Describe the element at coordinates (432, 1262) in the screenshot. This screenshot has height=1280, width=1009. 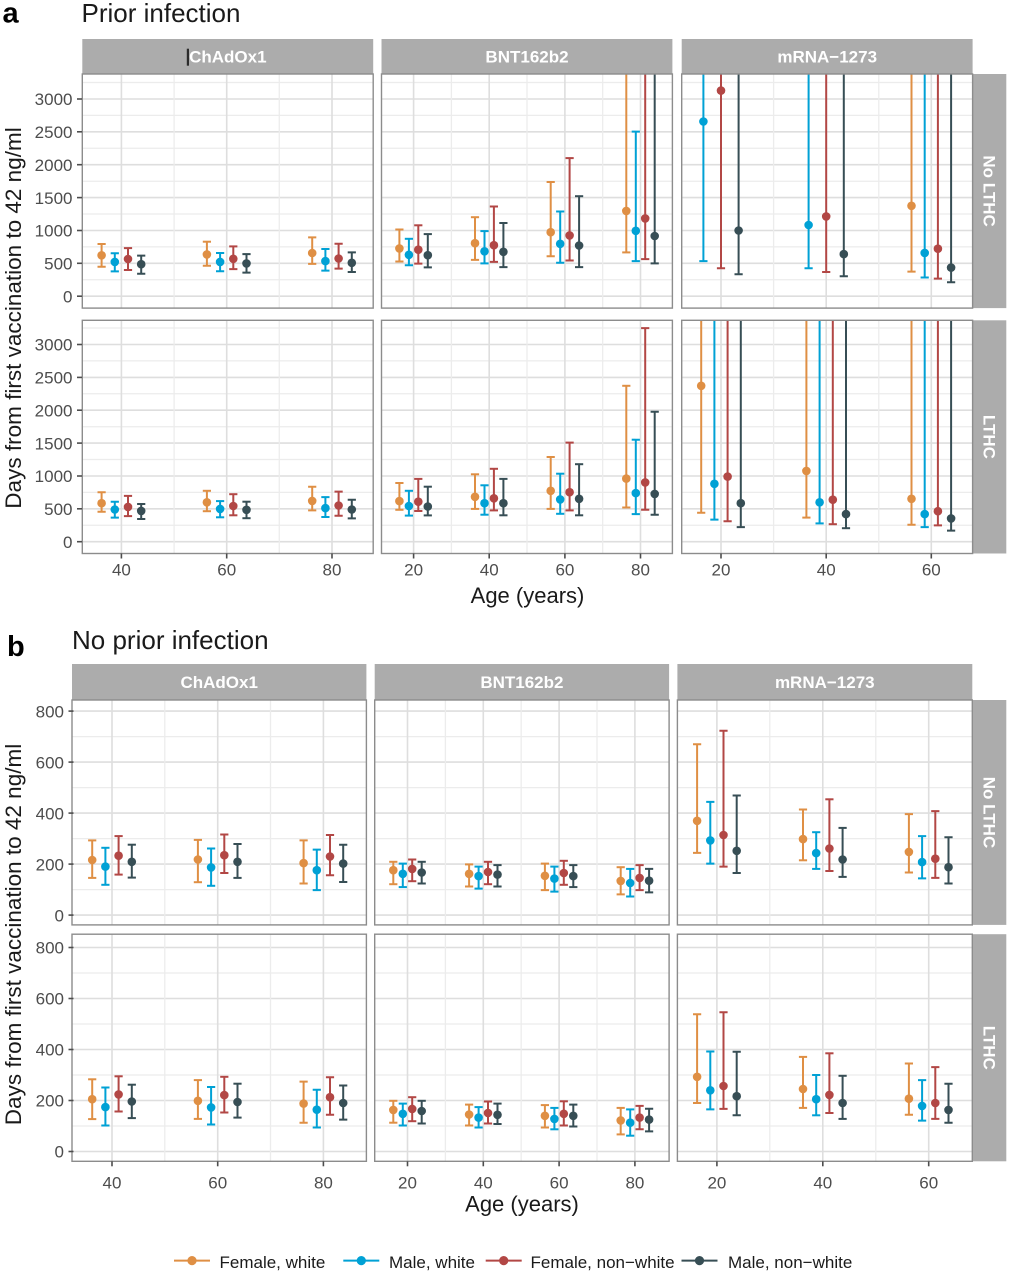
I see `svg-text: Male, white` at that location.